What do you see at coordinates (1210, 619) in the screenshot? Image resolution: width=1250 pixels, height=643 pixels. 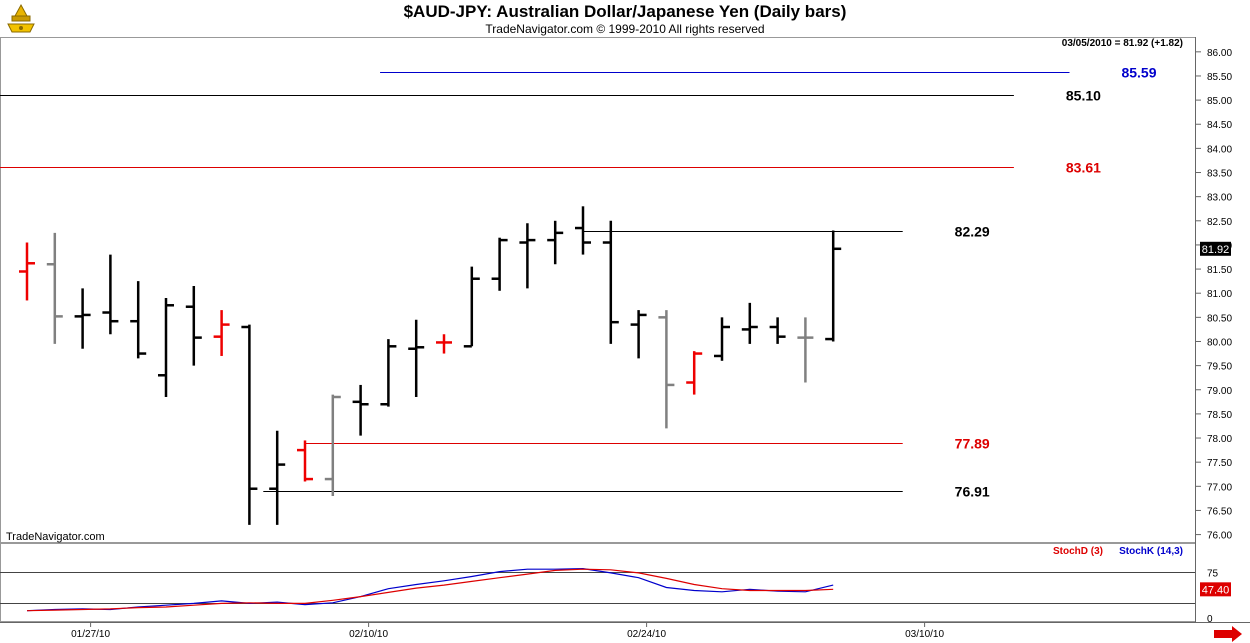 I see `stoch-tick-label: 0` at bounding box center [1210, 619].